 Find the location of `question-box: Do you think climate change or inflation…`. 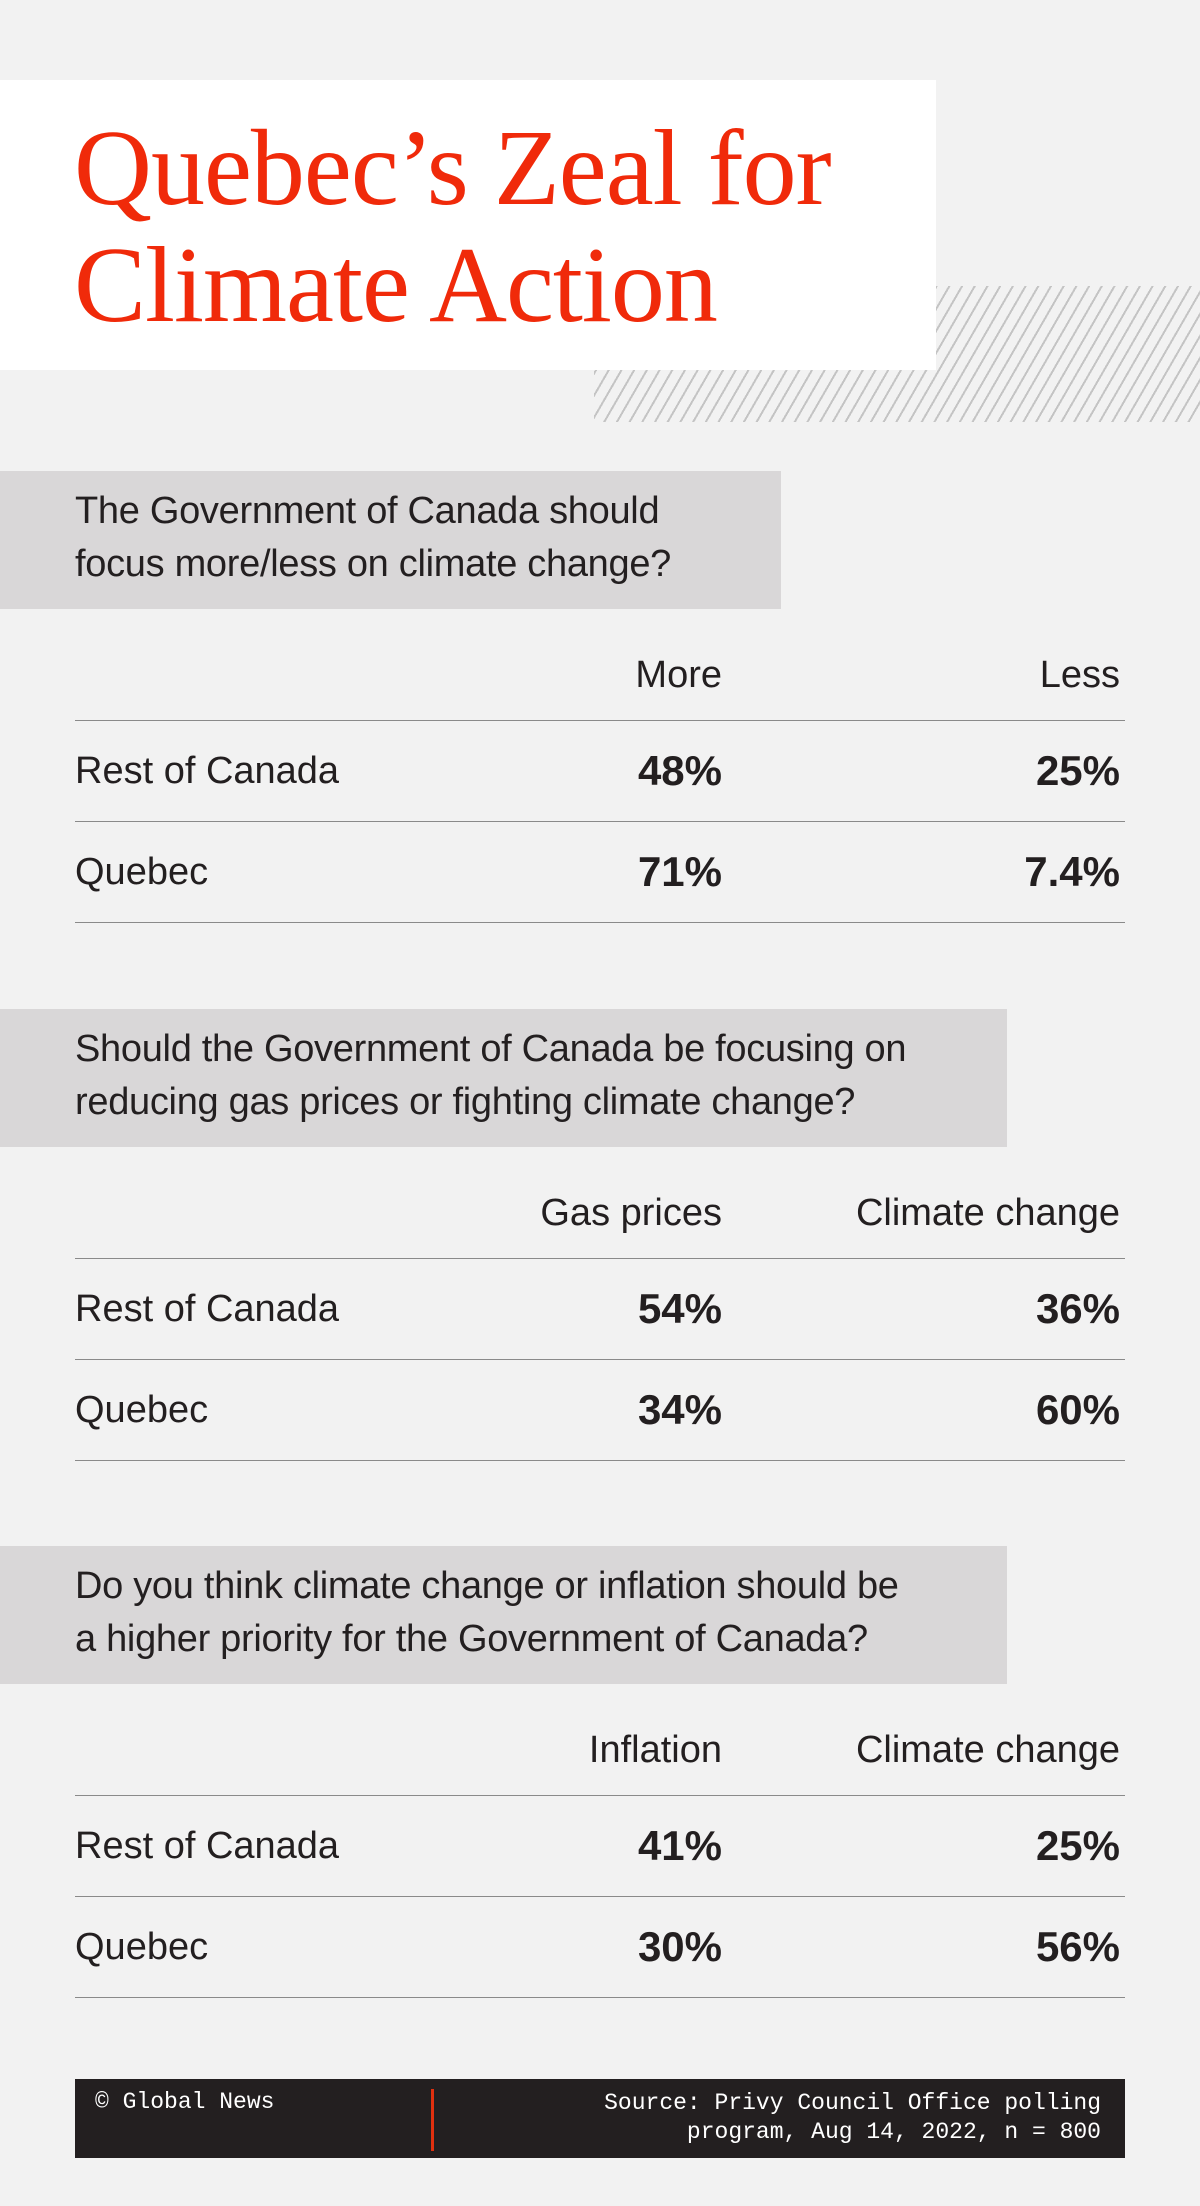

question-box: Do you think climate change or inflation… is located at coordinates (503, 1615).